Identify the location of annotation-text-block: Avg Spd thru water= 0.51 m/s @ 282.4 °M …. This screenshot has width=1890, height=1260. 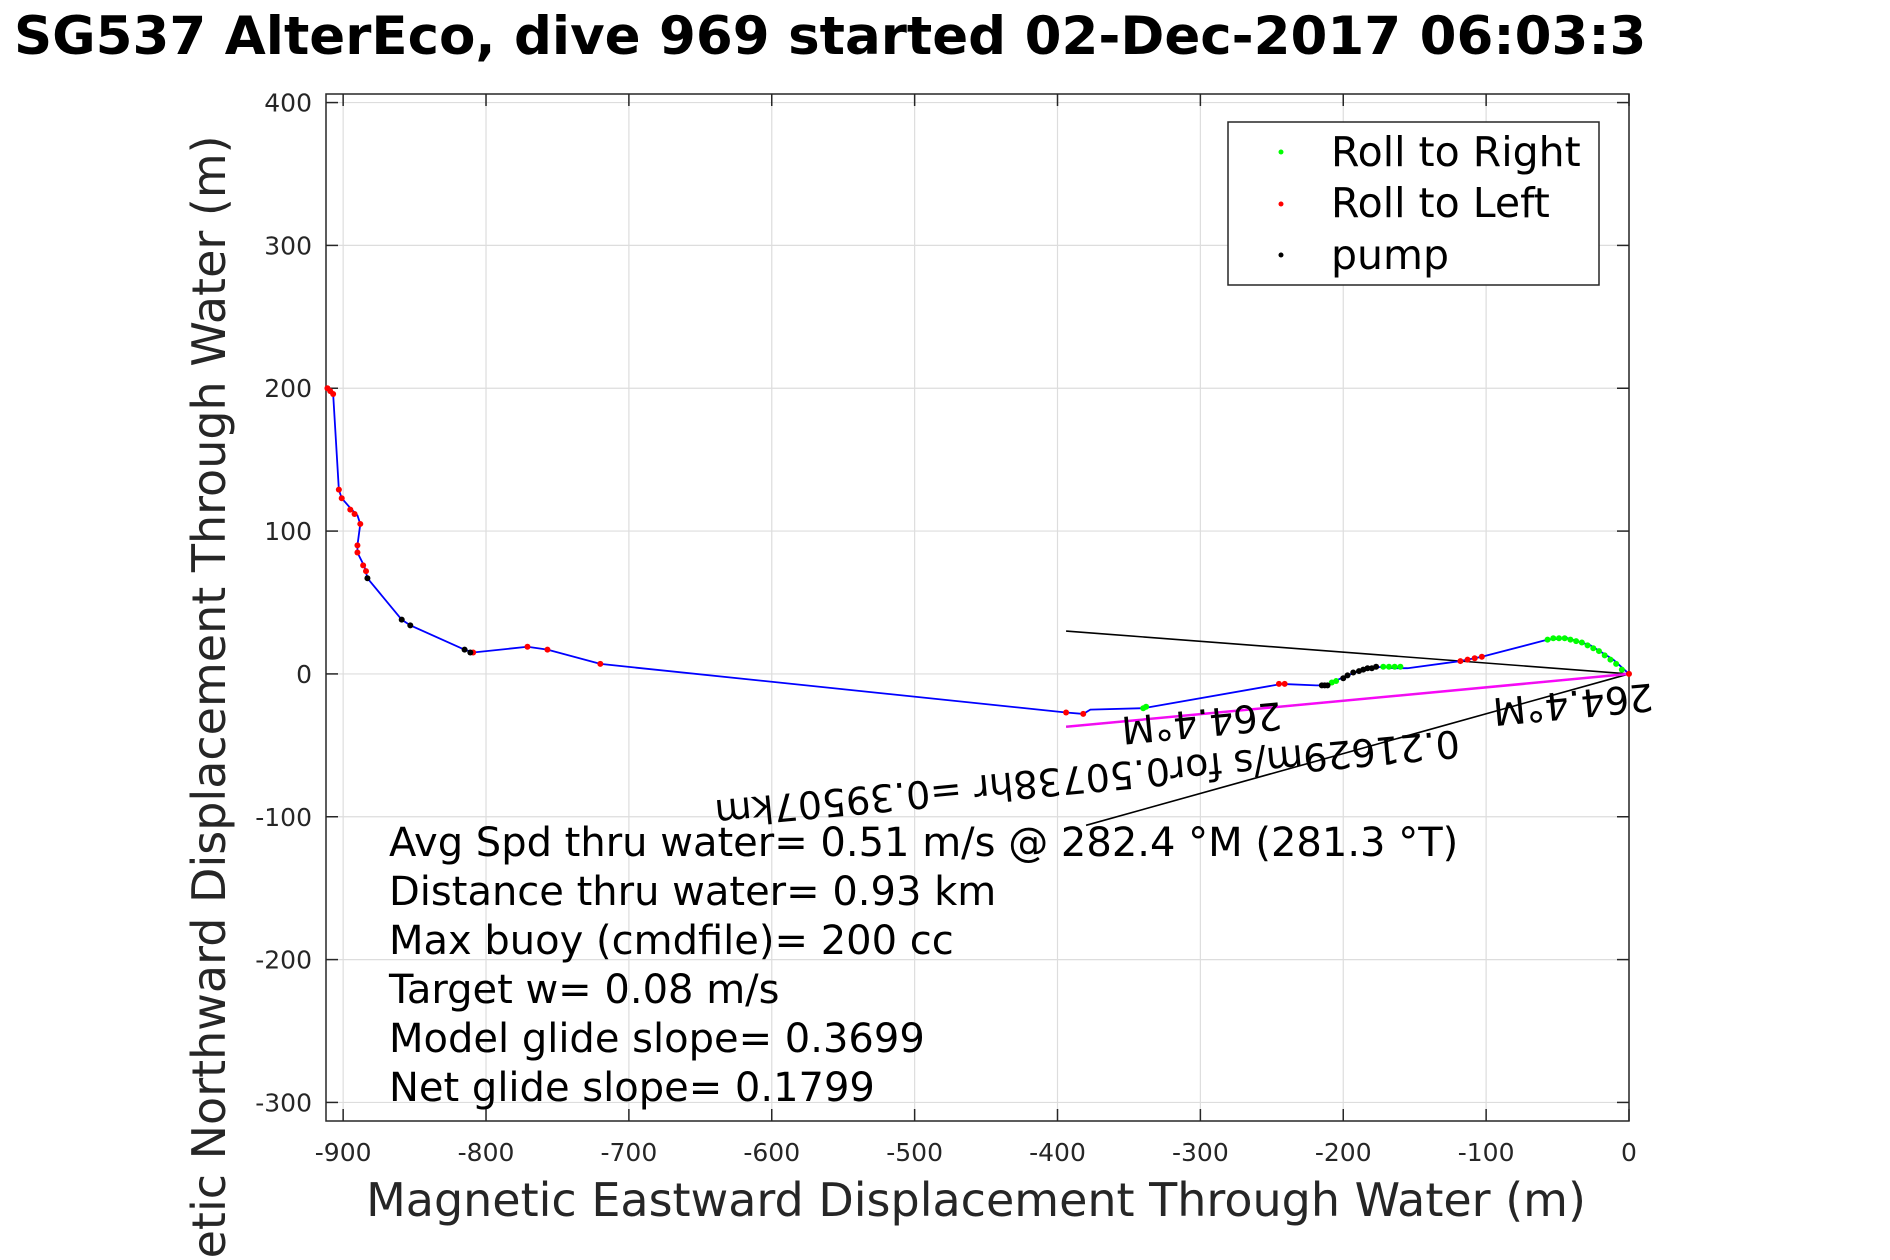
(923, 965).